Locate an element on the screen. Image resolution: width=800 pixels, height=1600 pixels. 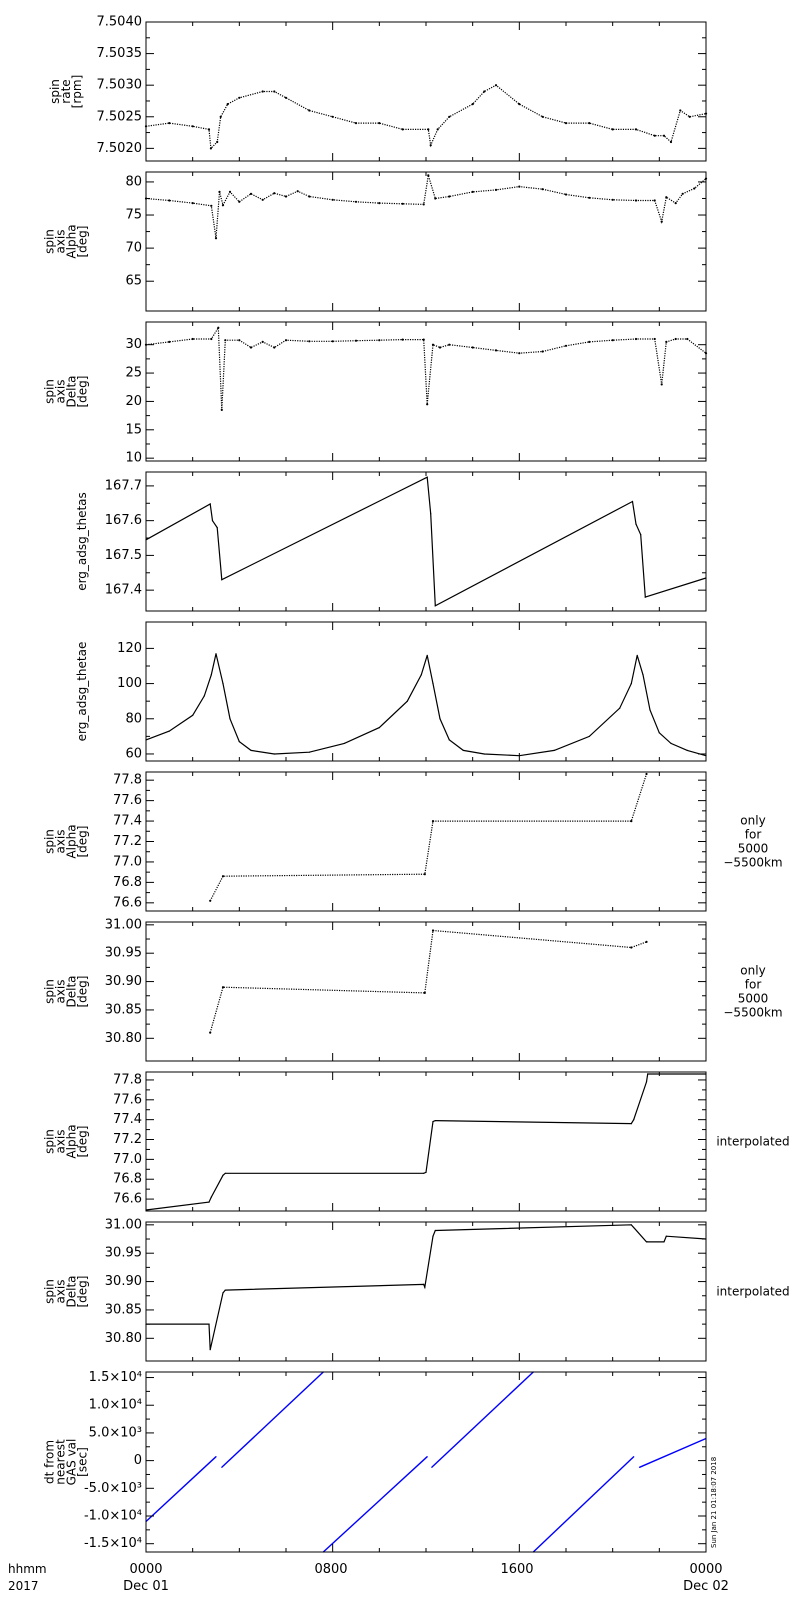
y-tick-label: 7.5020 is located at coordinates (120, 148).